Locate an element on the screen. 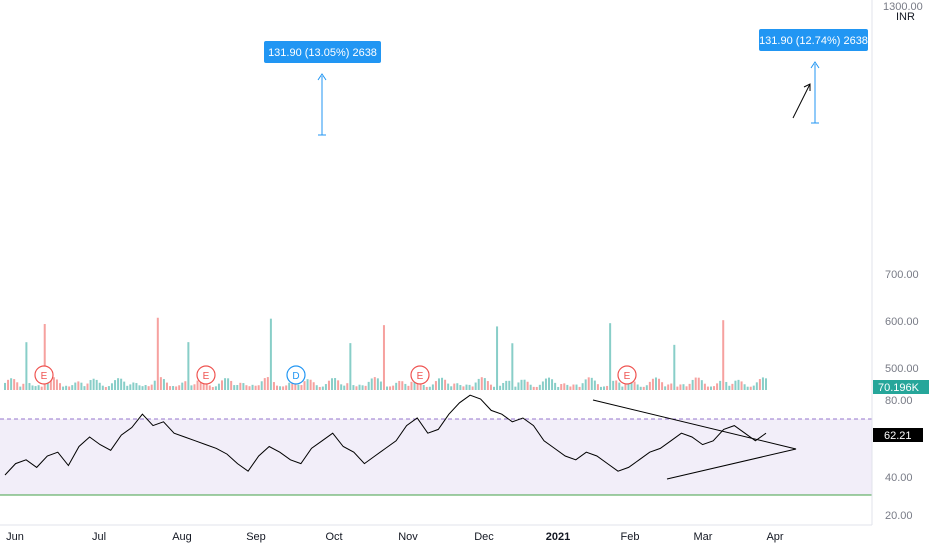  time-tick-label: Dec is located at coordinates (484, 537).